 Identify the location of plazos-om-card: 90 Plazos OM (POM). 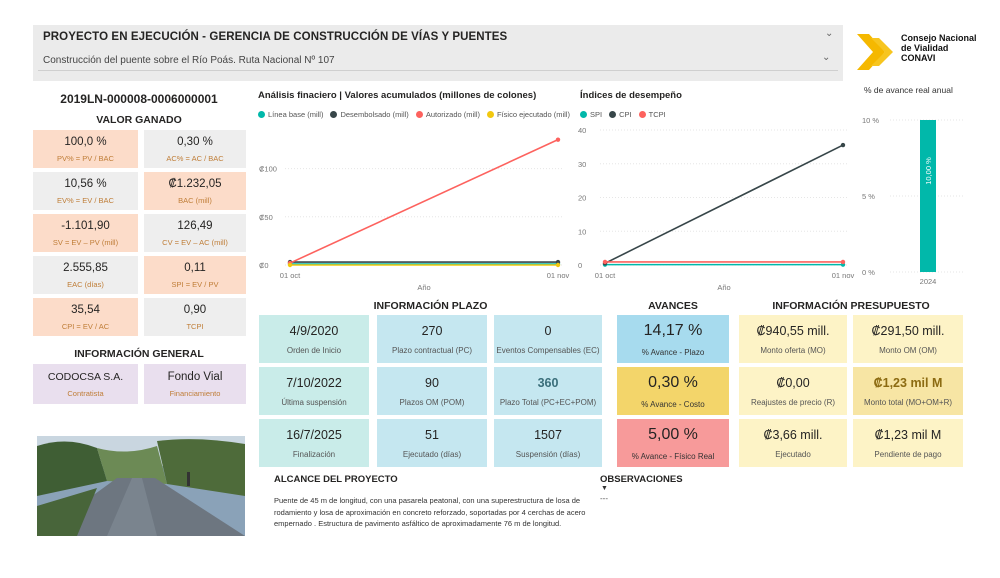
(432, 391).